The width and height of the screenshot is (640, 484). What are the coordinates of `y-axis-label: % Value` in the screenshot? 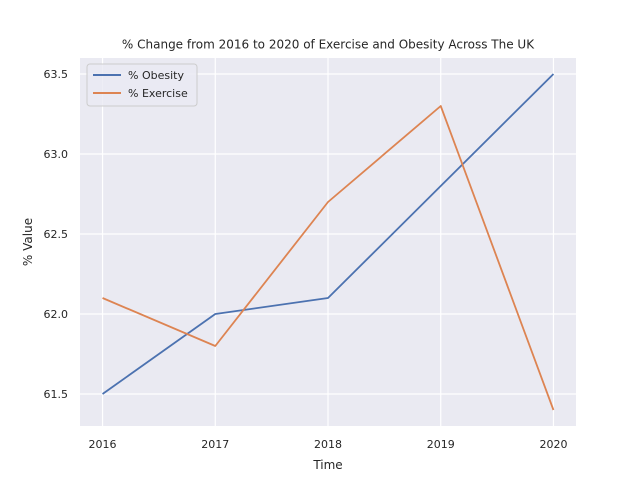 It's located at (28, 242).